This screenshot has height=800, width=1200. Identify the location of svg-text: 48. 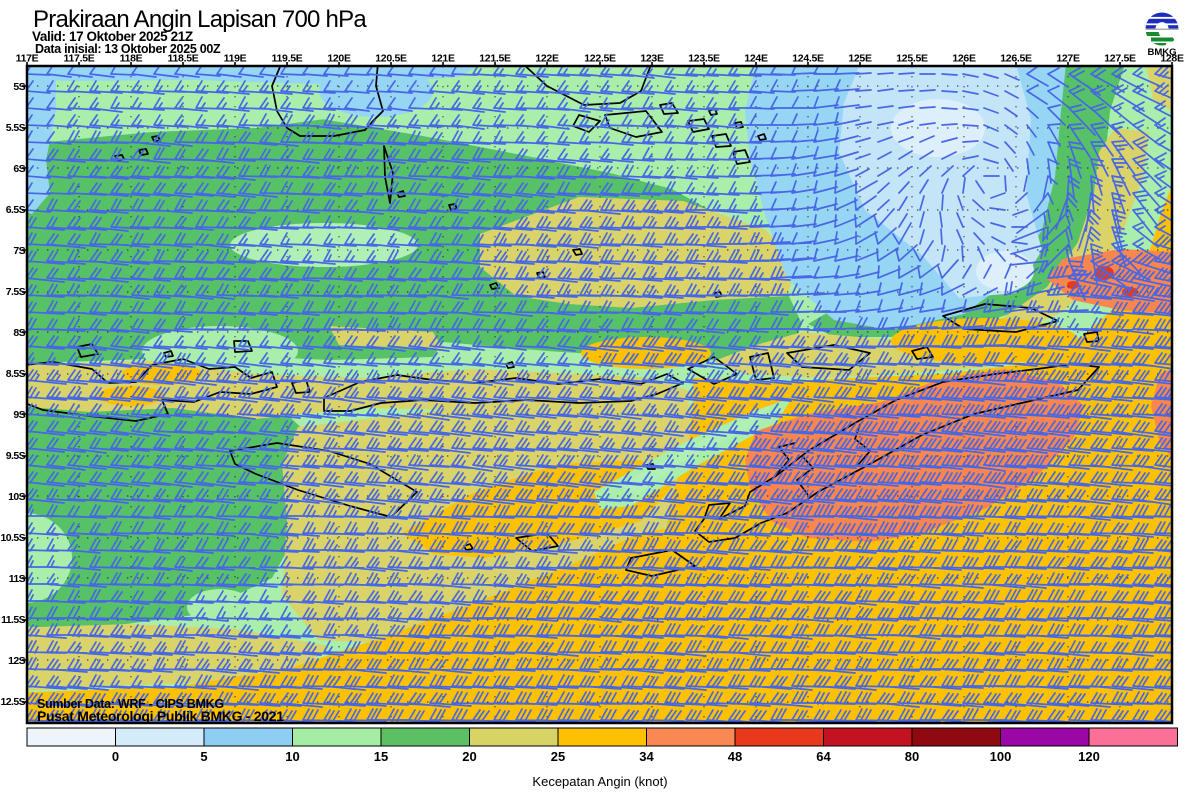
(735, 756).